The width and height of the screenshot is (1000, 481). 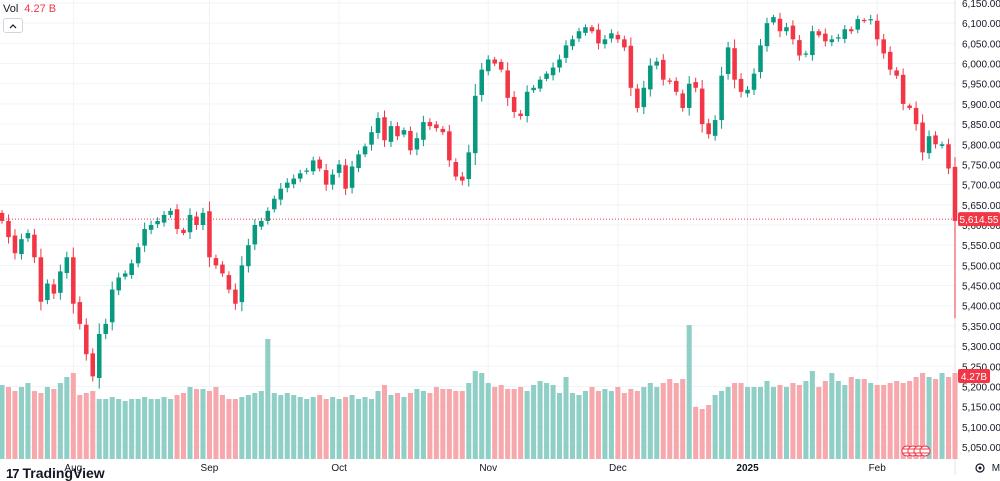 What do you see at coordinates (981, 287) in the screenshot?
I see `y-tick-label: 5,450.00` at bounding box center [981, 287].